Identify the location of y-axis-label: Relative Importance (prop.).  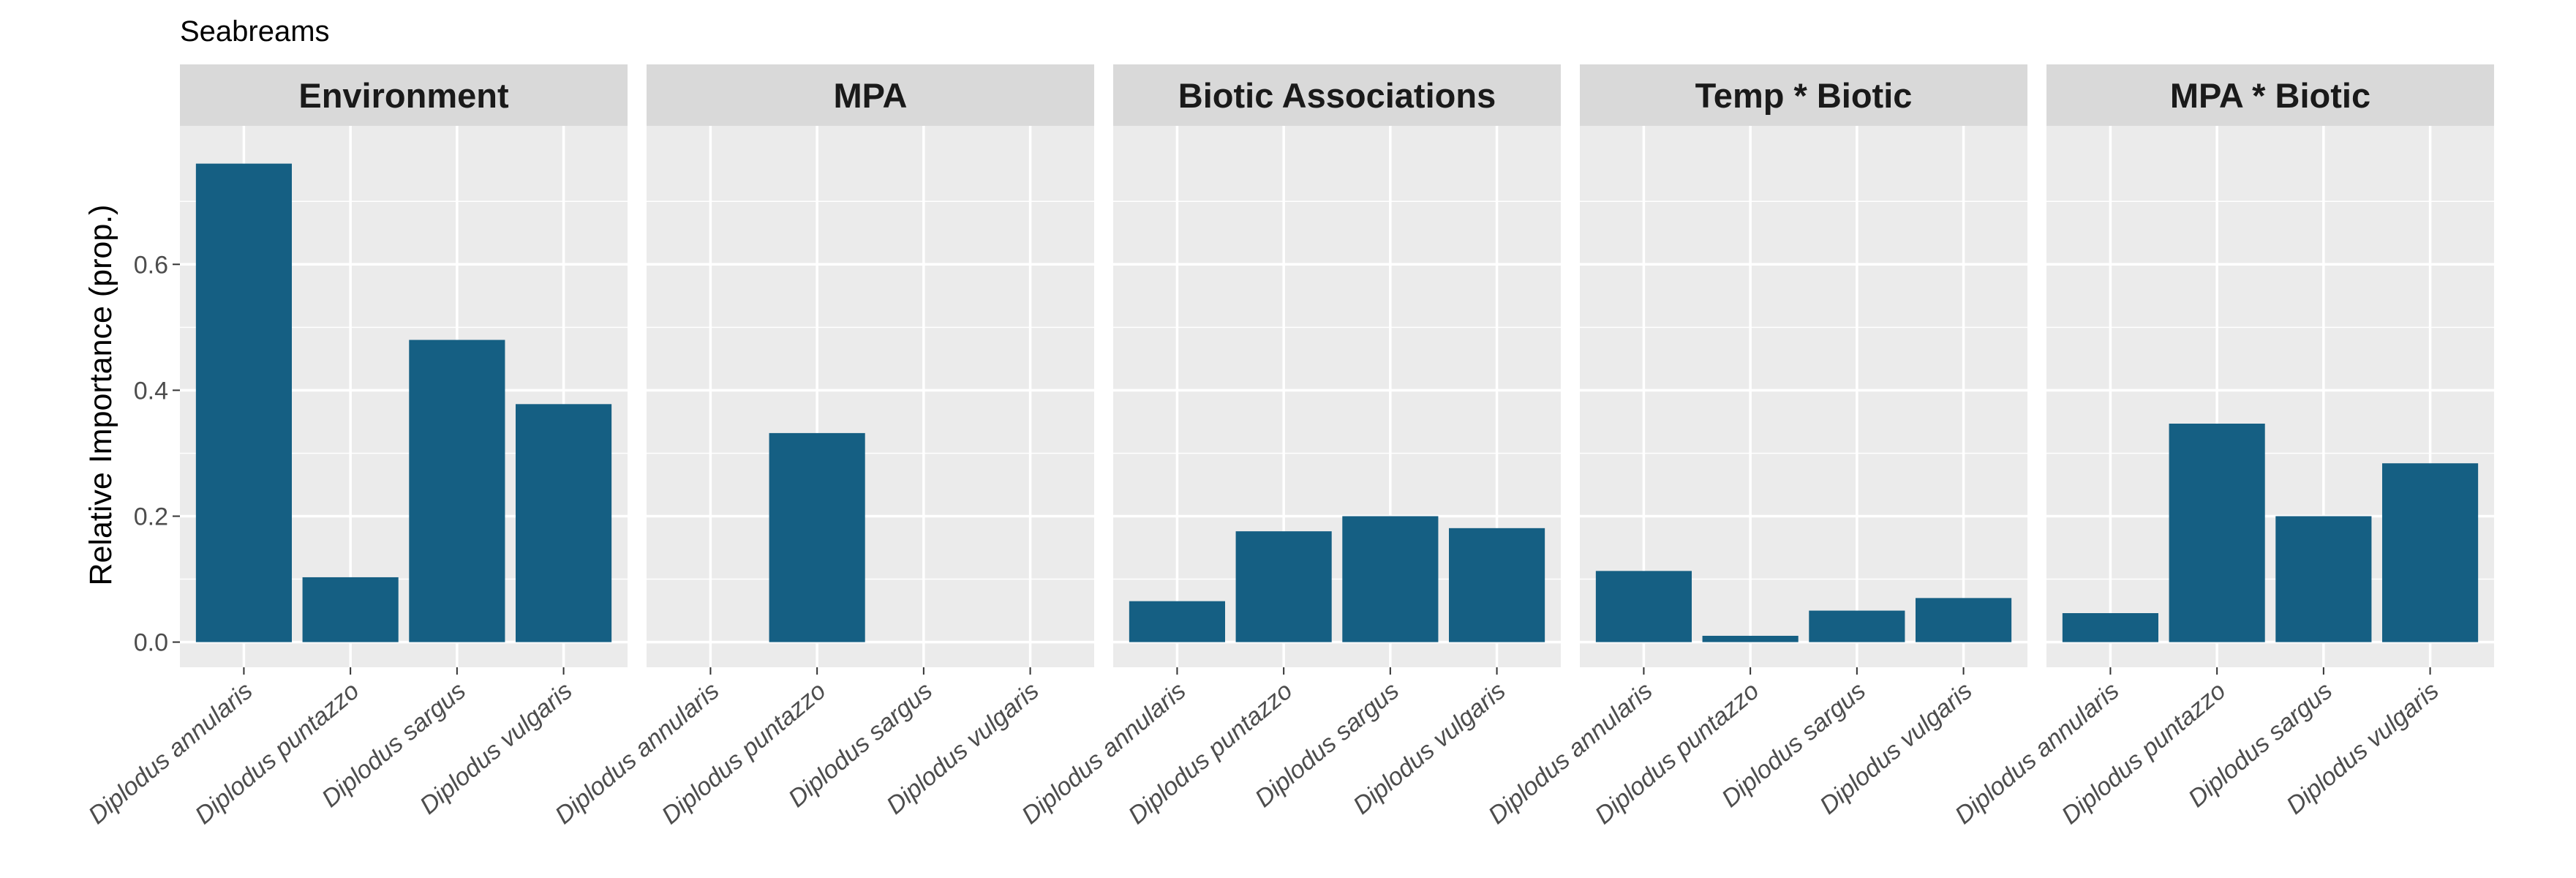
(100, 395).